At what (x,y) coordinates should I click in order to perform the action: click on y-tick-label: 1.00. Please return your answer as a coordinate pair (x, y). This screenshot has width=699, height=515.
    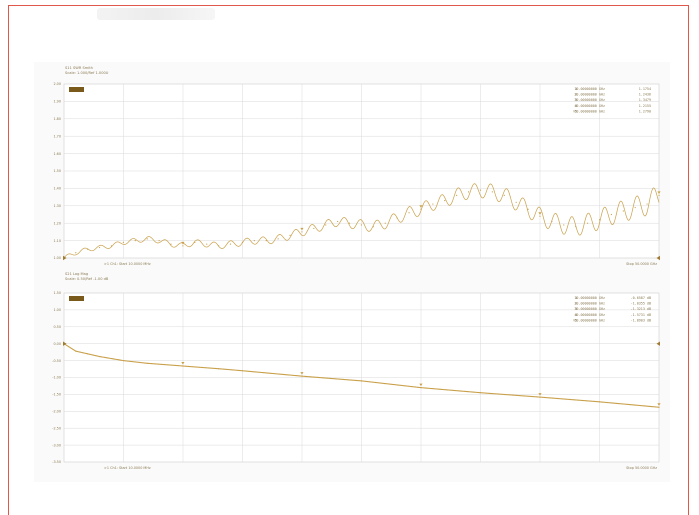
    Looking at the image, I should click on (57, 258).